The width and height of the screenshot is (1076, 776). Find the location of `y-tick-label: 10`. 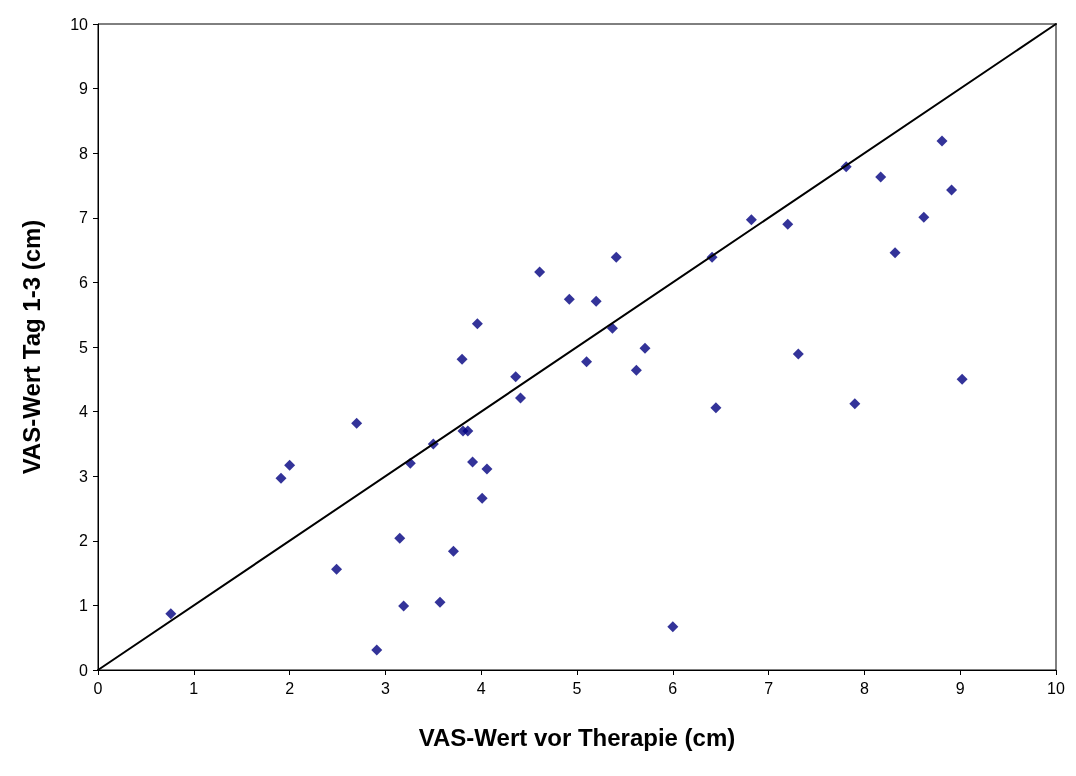

y-tick-label: 10 is located at coordinates (79, 24).